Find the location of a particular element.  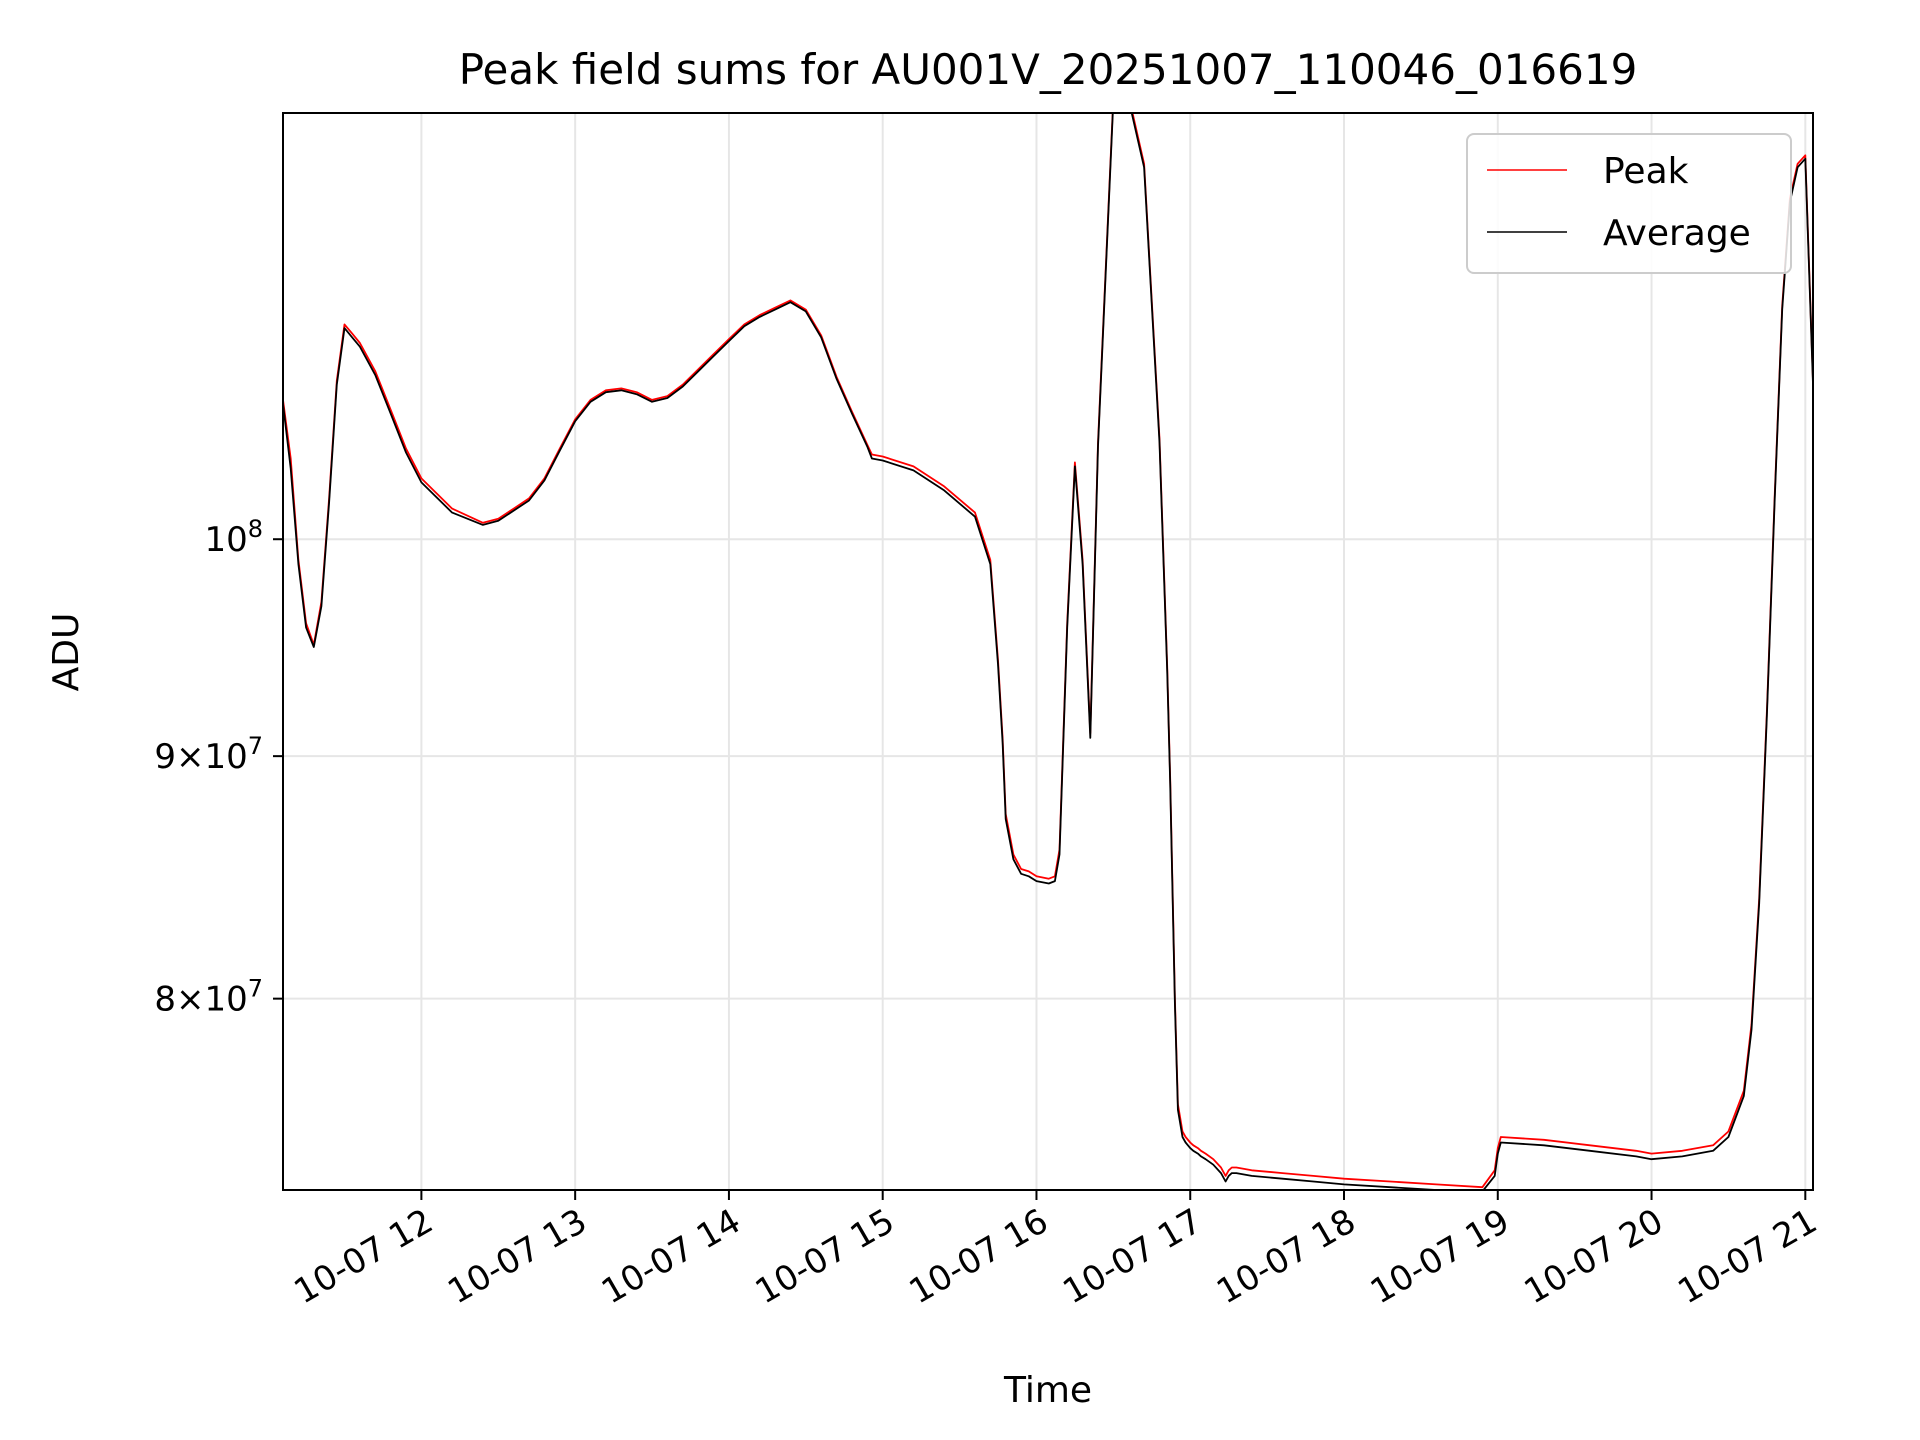

legend-box is located at coordinates (1629, 203).